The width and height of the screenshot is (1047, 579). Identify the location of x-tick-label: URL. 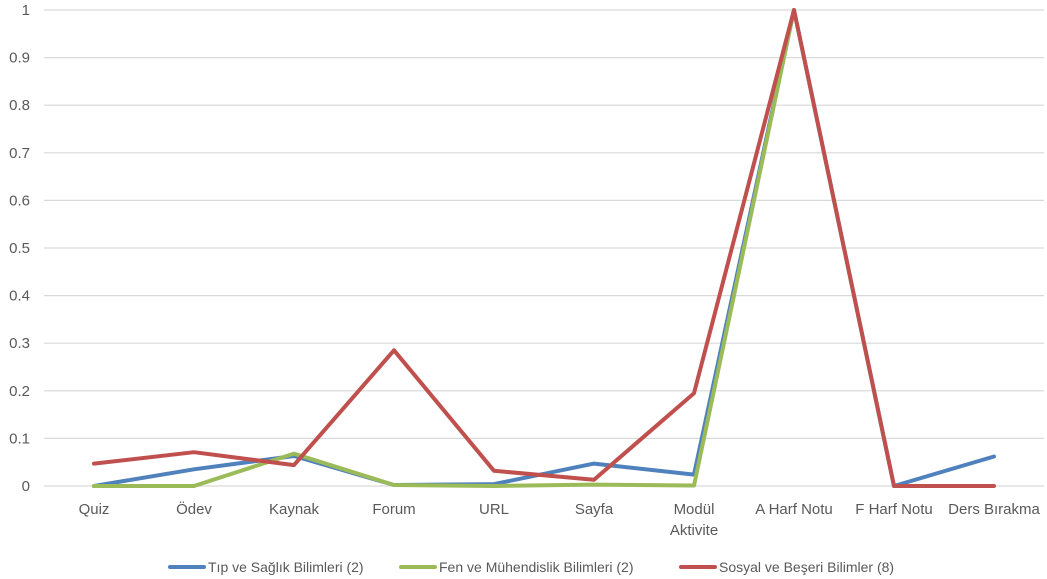
(494, 509).